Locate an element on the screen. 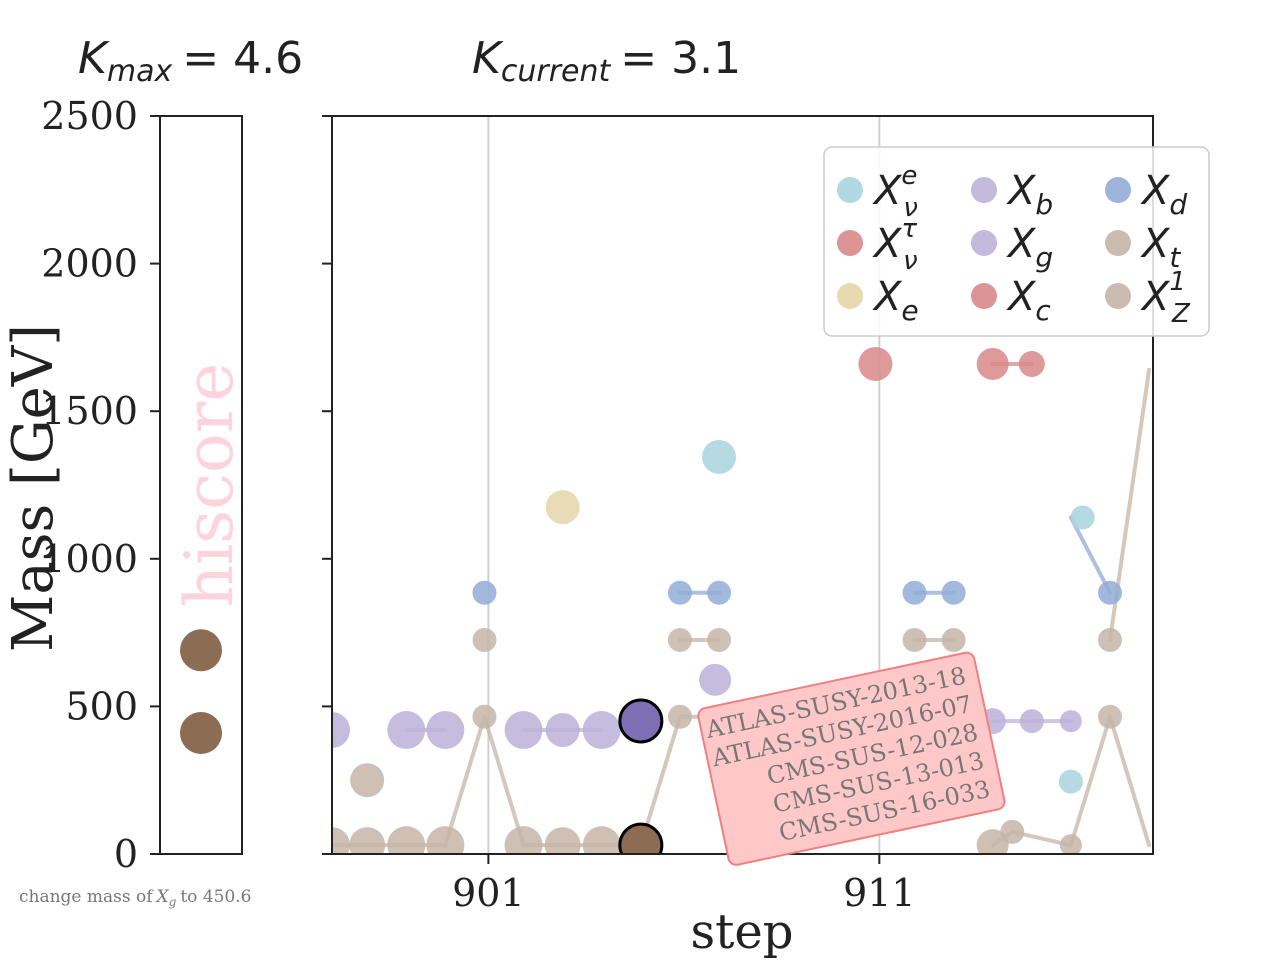 Image resolution: width=1280 pixels, height=960 pixels. side-panel-frame is located at coordinates (201, 485).